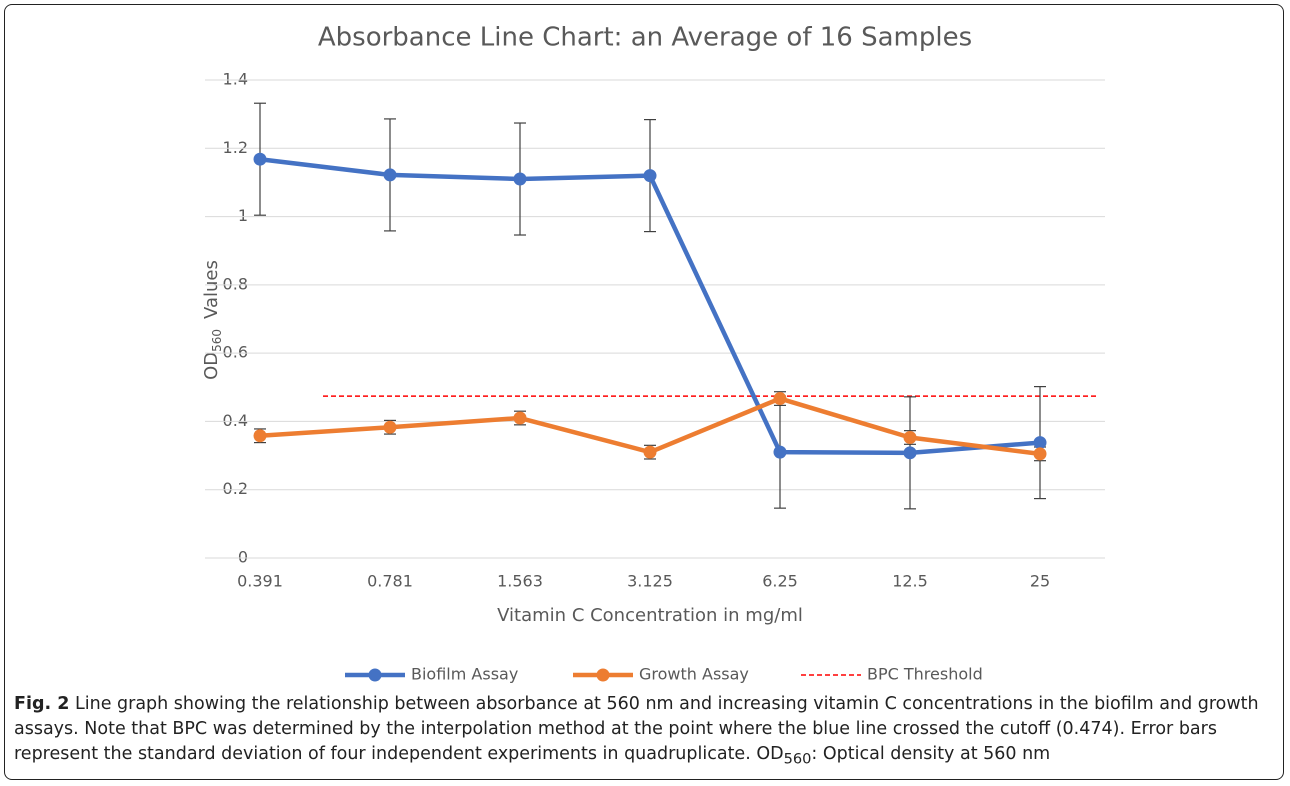  I want to click on y-tick-label: 0.4, so click(235, 420).